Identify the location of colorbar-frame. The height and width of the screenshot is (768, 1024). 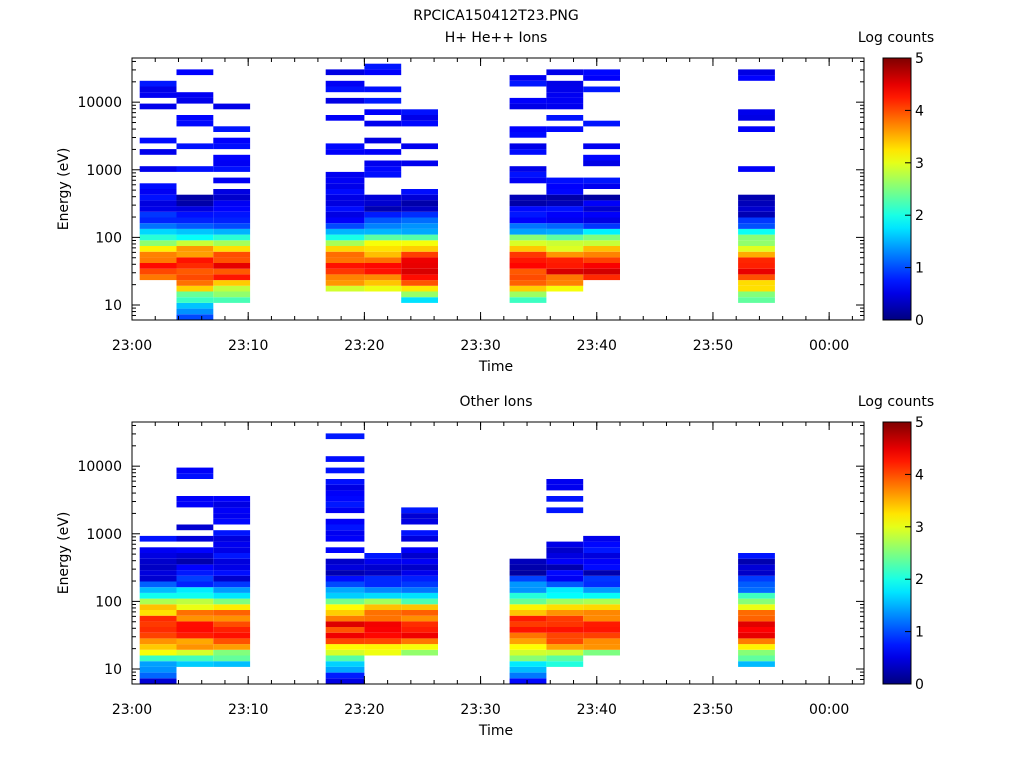
(897, 553).